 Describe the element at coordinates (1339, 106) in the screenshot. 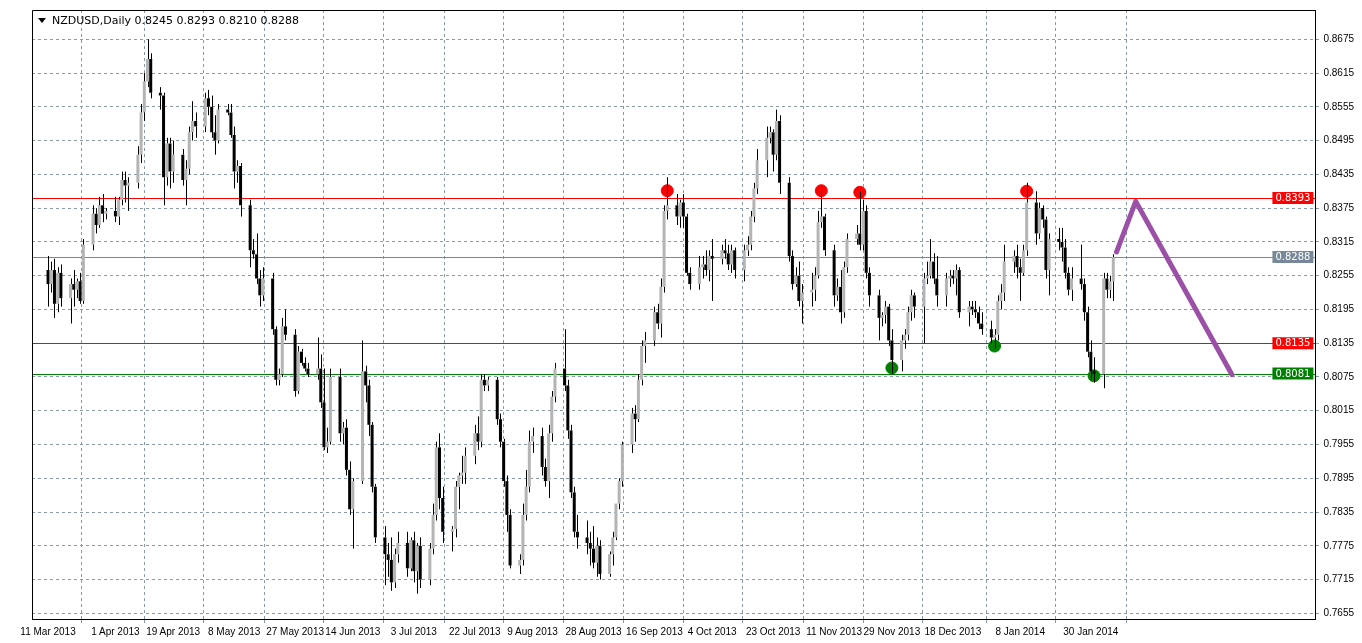

I see `y-tick-label: 0.8555` at that location.